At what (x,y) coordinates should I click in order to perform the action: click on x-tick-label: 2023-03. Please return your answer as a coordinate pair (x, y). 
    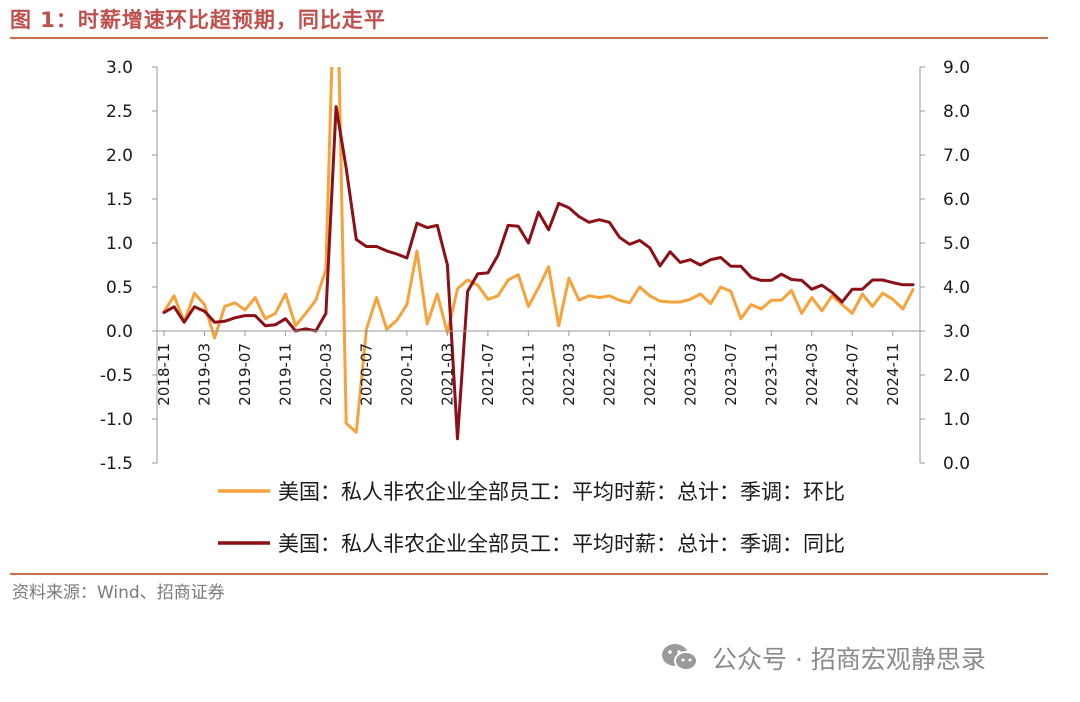
    Looking at the image, I should click on (690, 374).